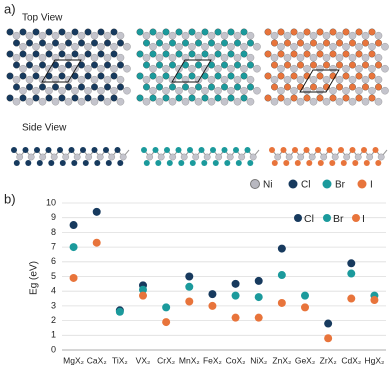  I want to click on x-tick-label: ZrX₂, so click(328, 360).